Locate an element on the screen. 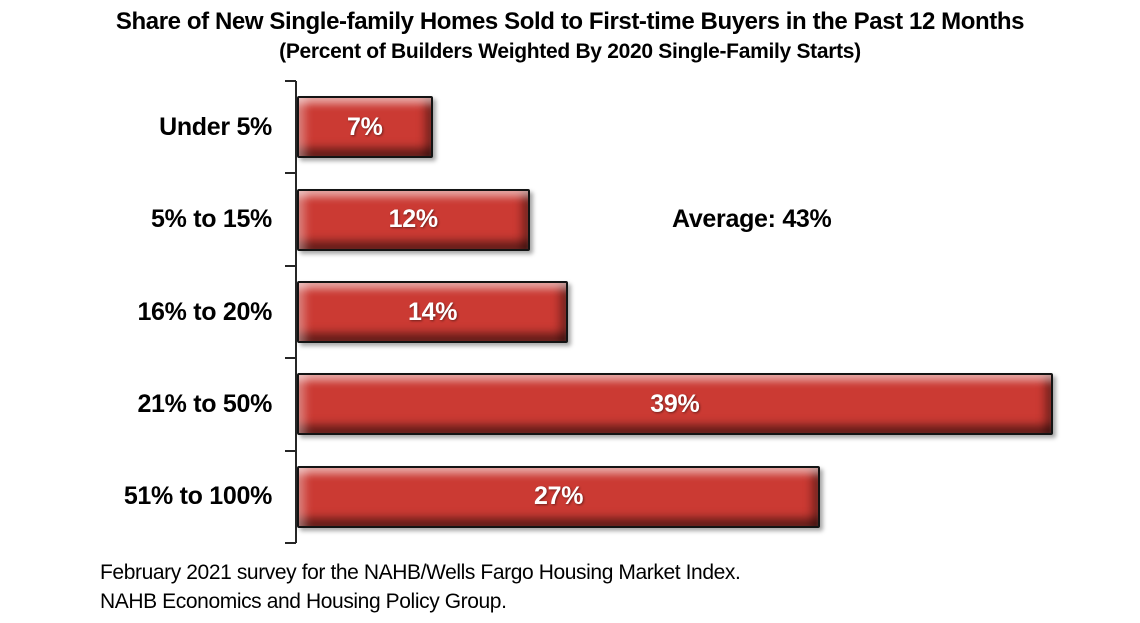 The image size is (1140, 623). bar-value-label: 27% is located at coordinates (558, 496).